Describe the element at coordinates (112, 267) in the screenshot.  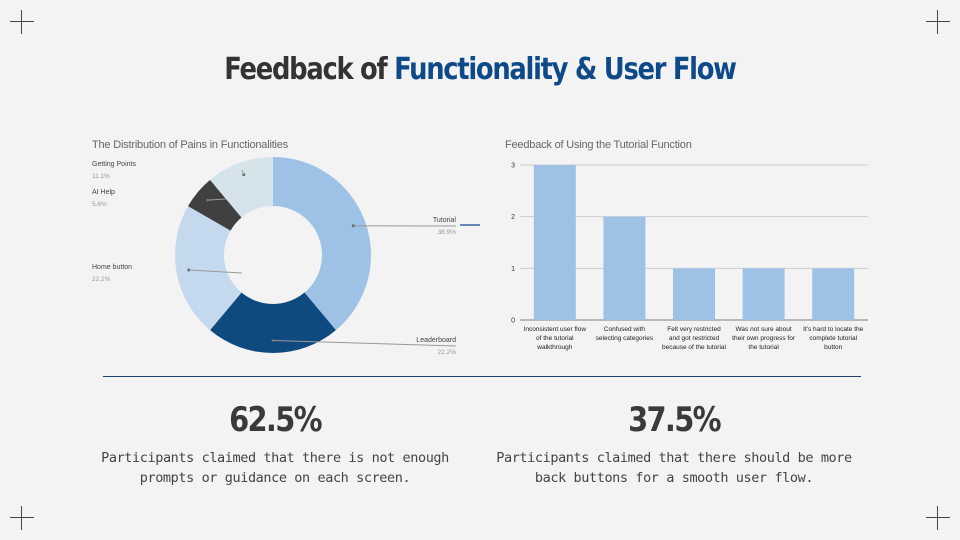
I see `donut-label-home-button: Home button` at that location.